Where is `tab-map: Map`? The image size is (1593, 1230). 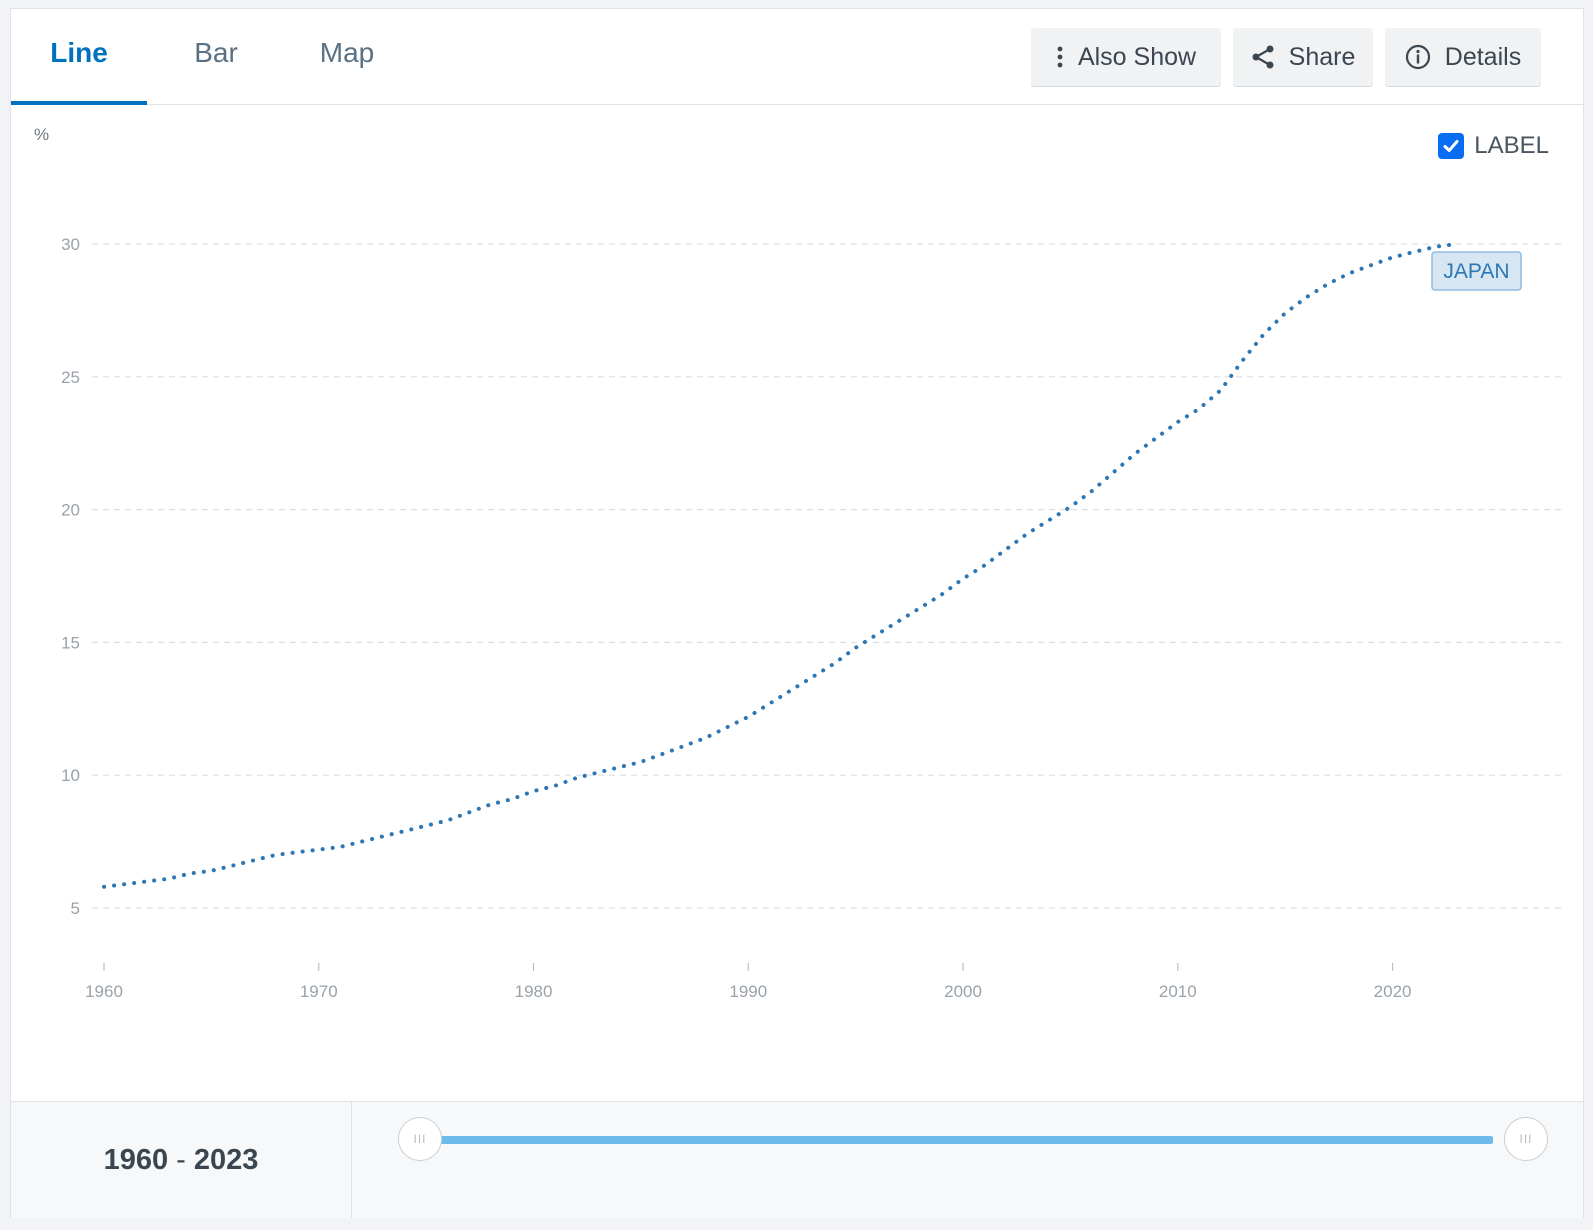
tab-map: Map is located at coordinates (347, 52).